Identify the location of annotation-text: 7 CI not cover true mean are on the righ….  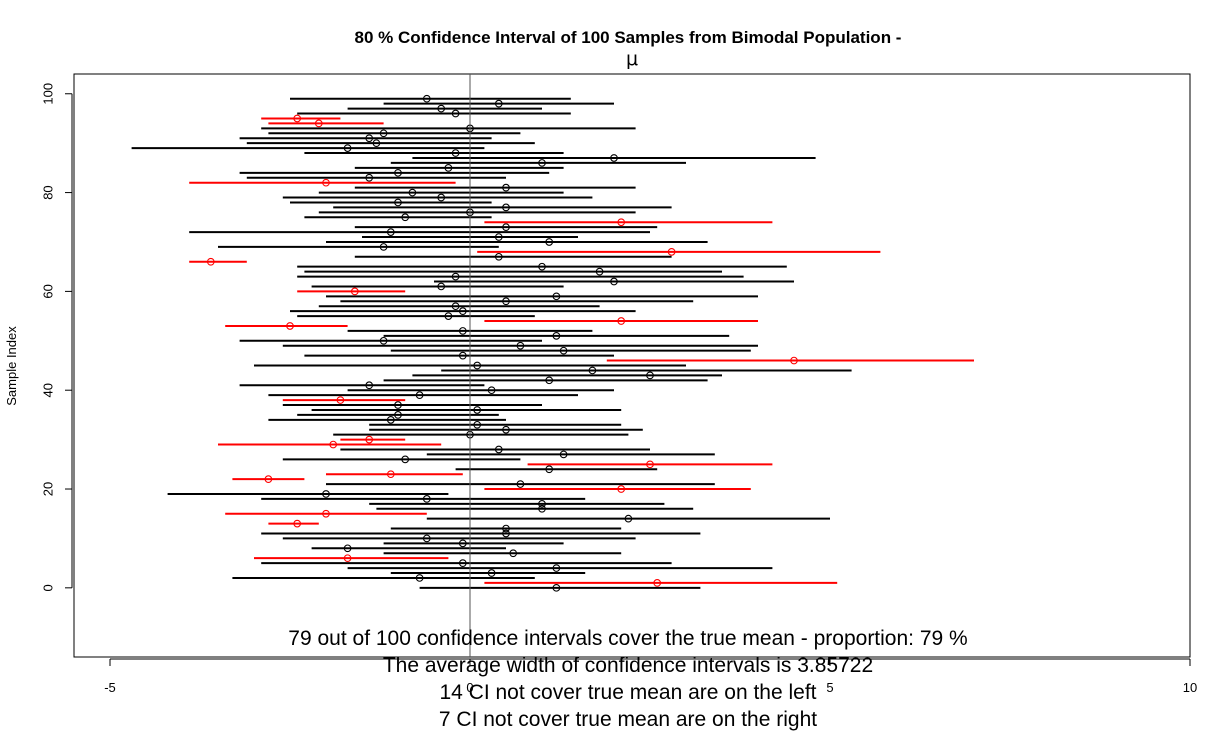
(628, 719).